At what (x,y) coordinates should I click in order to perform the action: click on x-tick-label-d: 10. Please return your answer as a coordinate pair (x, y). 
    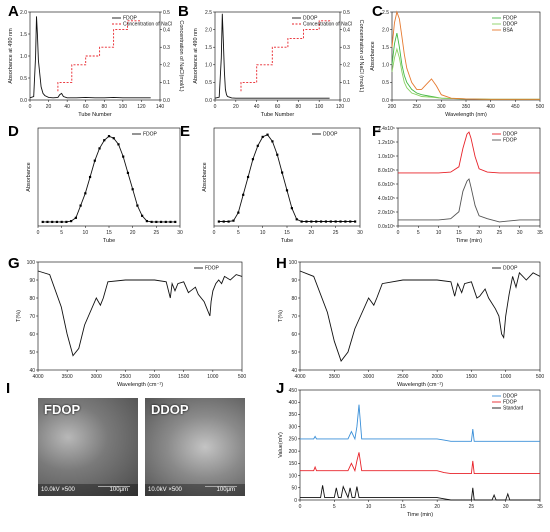
    Looking at the image, I should click on (86, 233).